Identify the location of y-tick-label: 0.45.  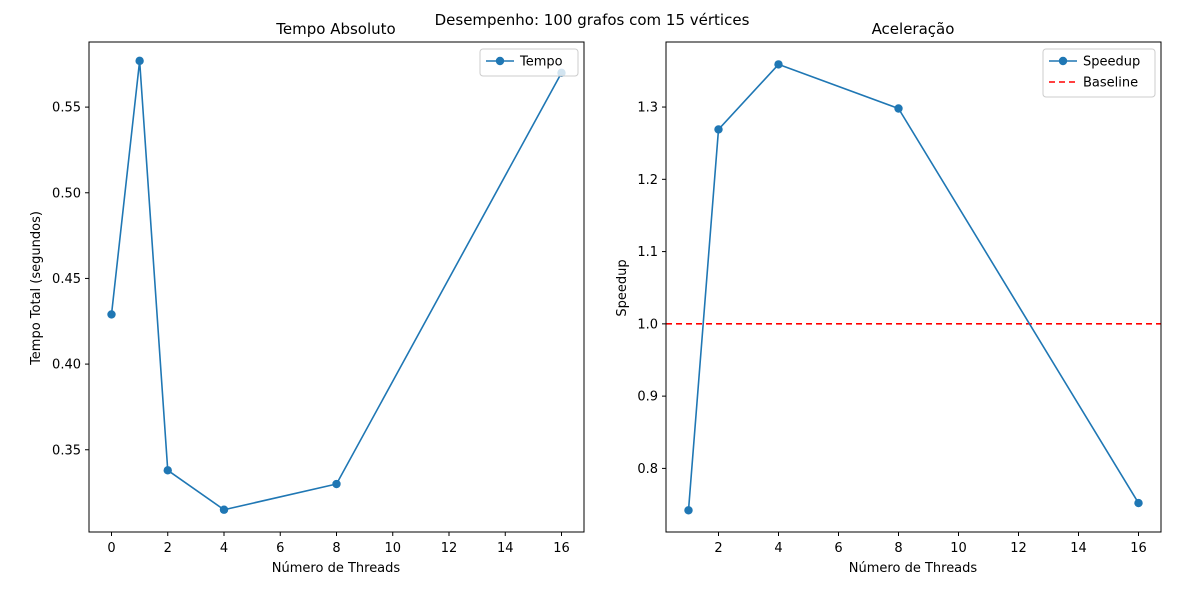
(66, 279).